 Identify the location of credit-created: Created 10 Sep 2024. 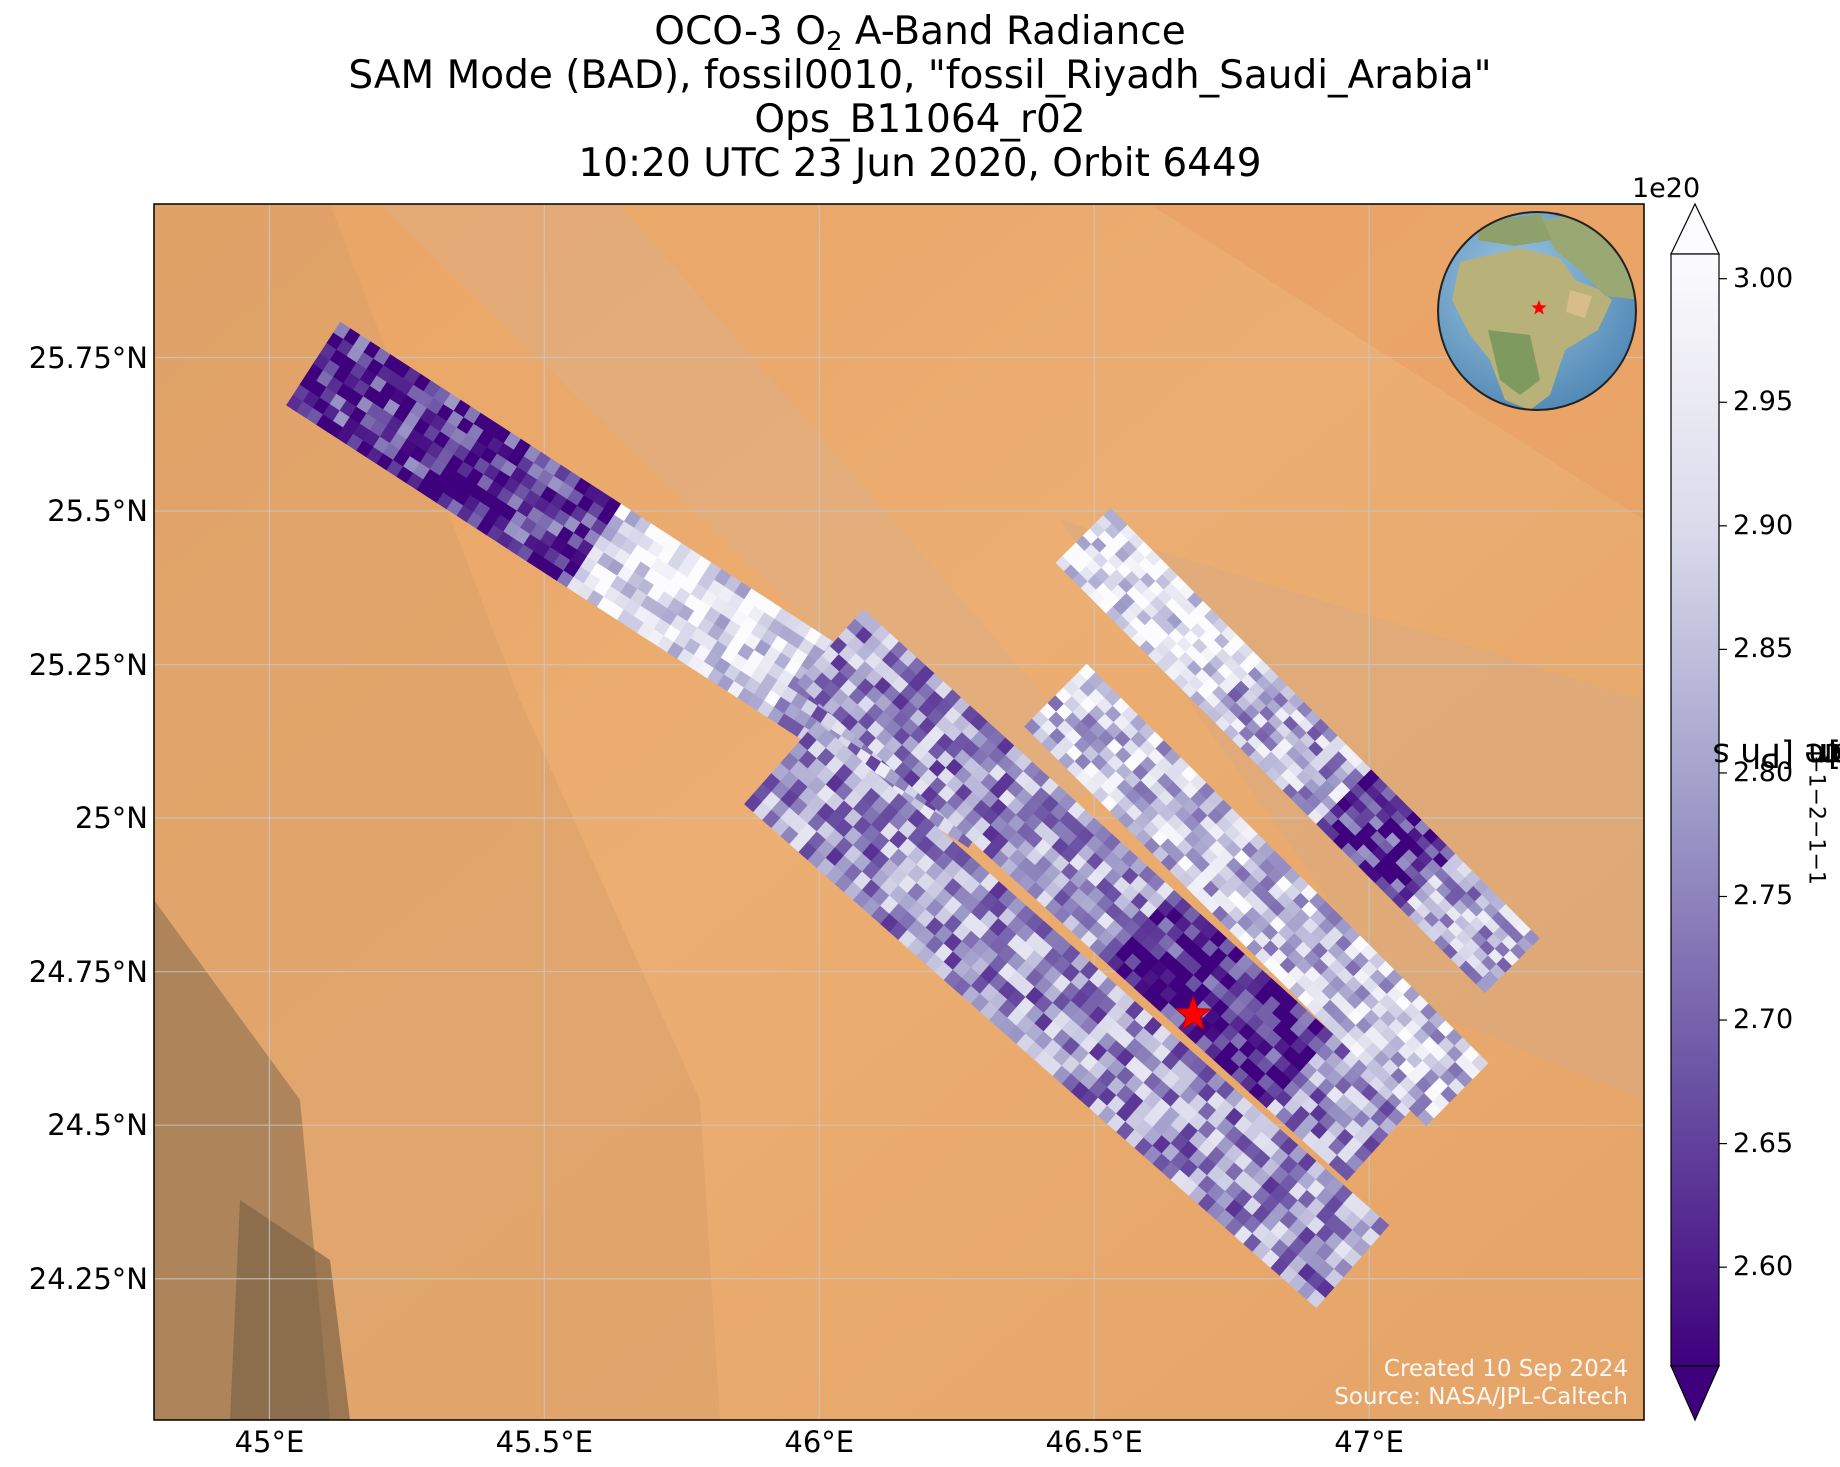
(1505, 1369).